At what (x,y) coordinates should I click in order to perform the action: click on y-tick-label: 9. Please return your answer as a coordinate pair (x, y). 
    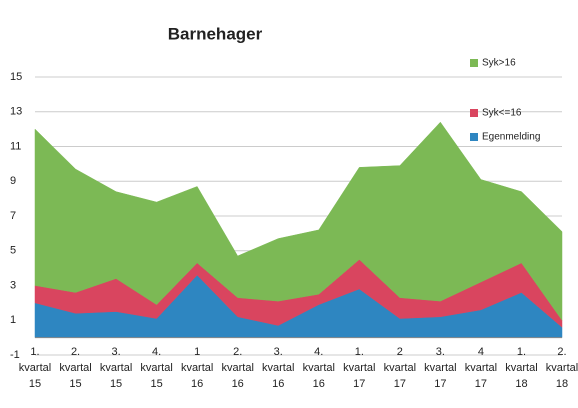
    Looking at the image, I should click on (13, 181).